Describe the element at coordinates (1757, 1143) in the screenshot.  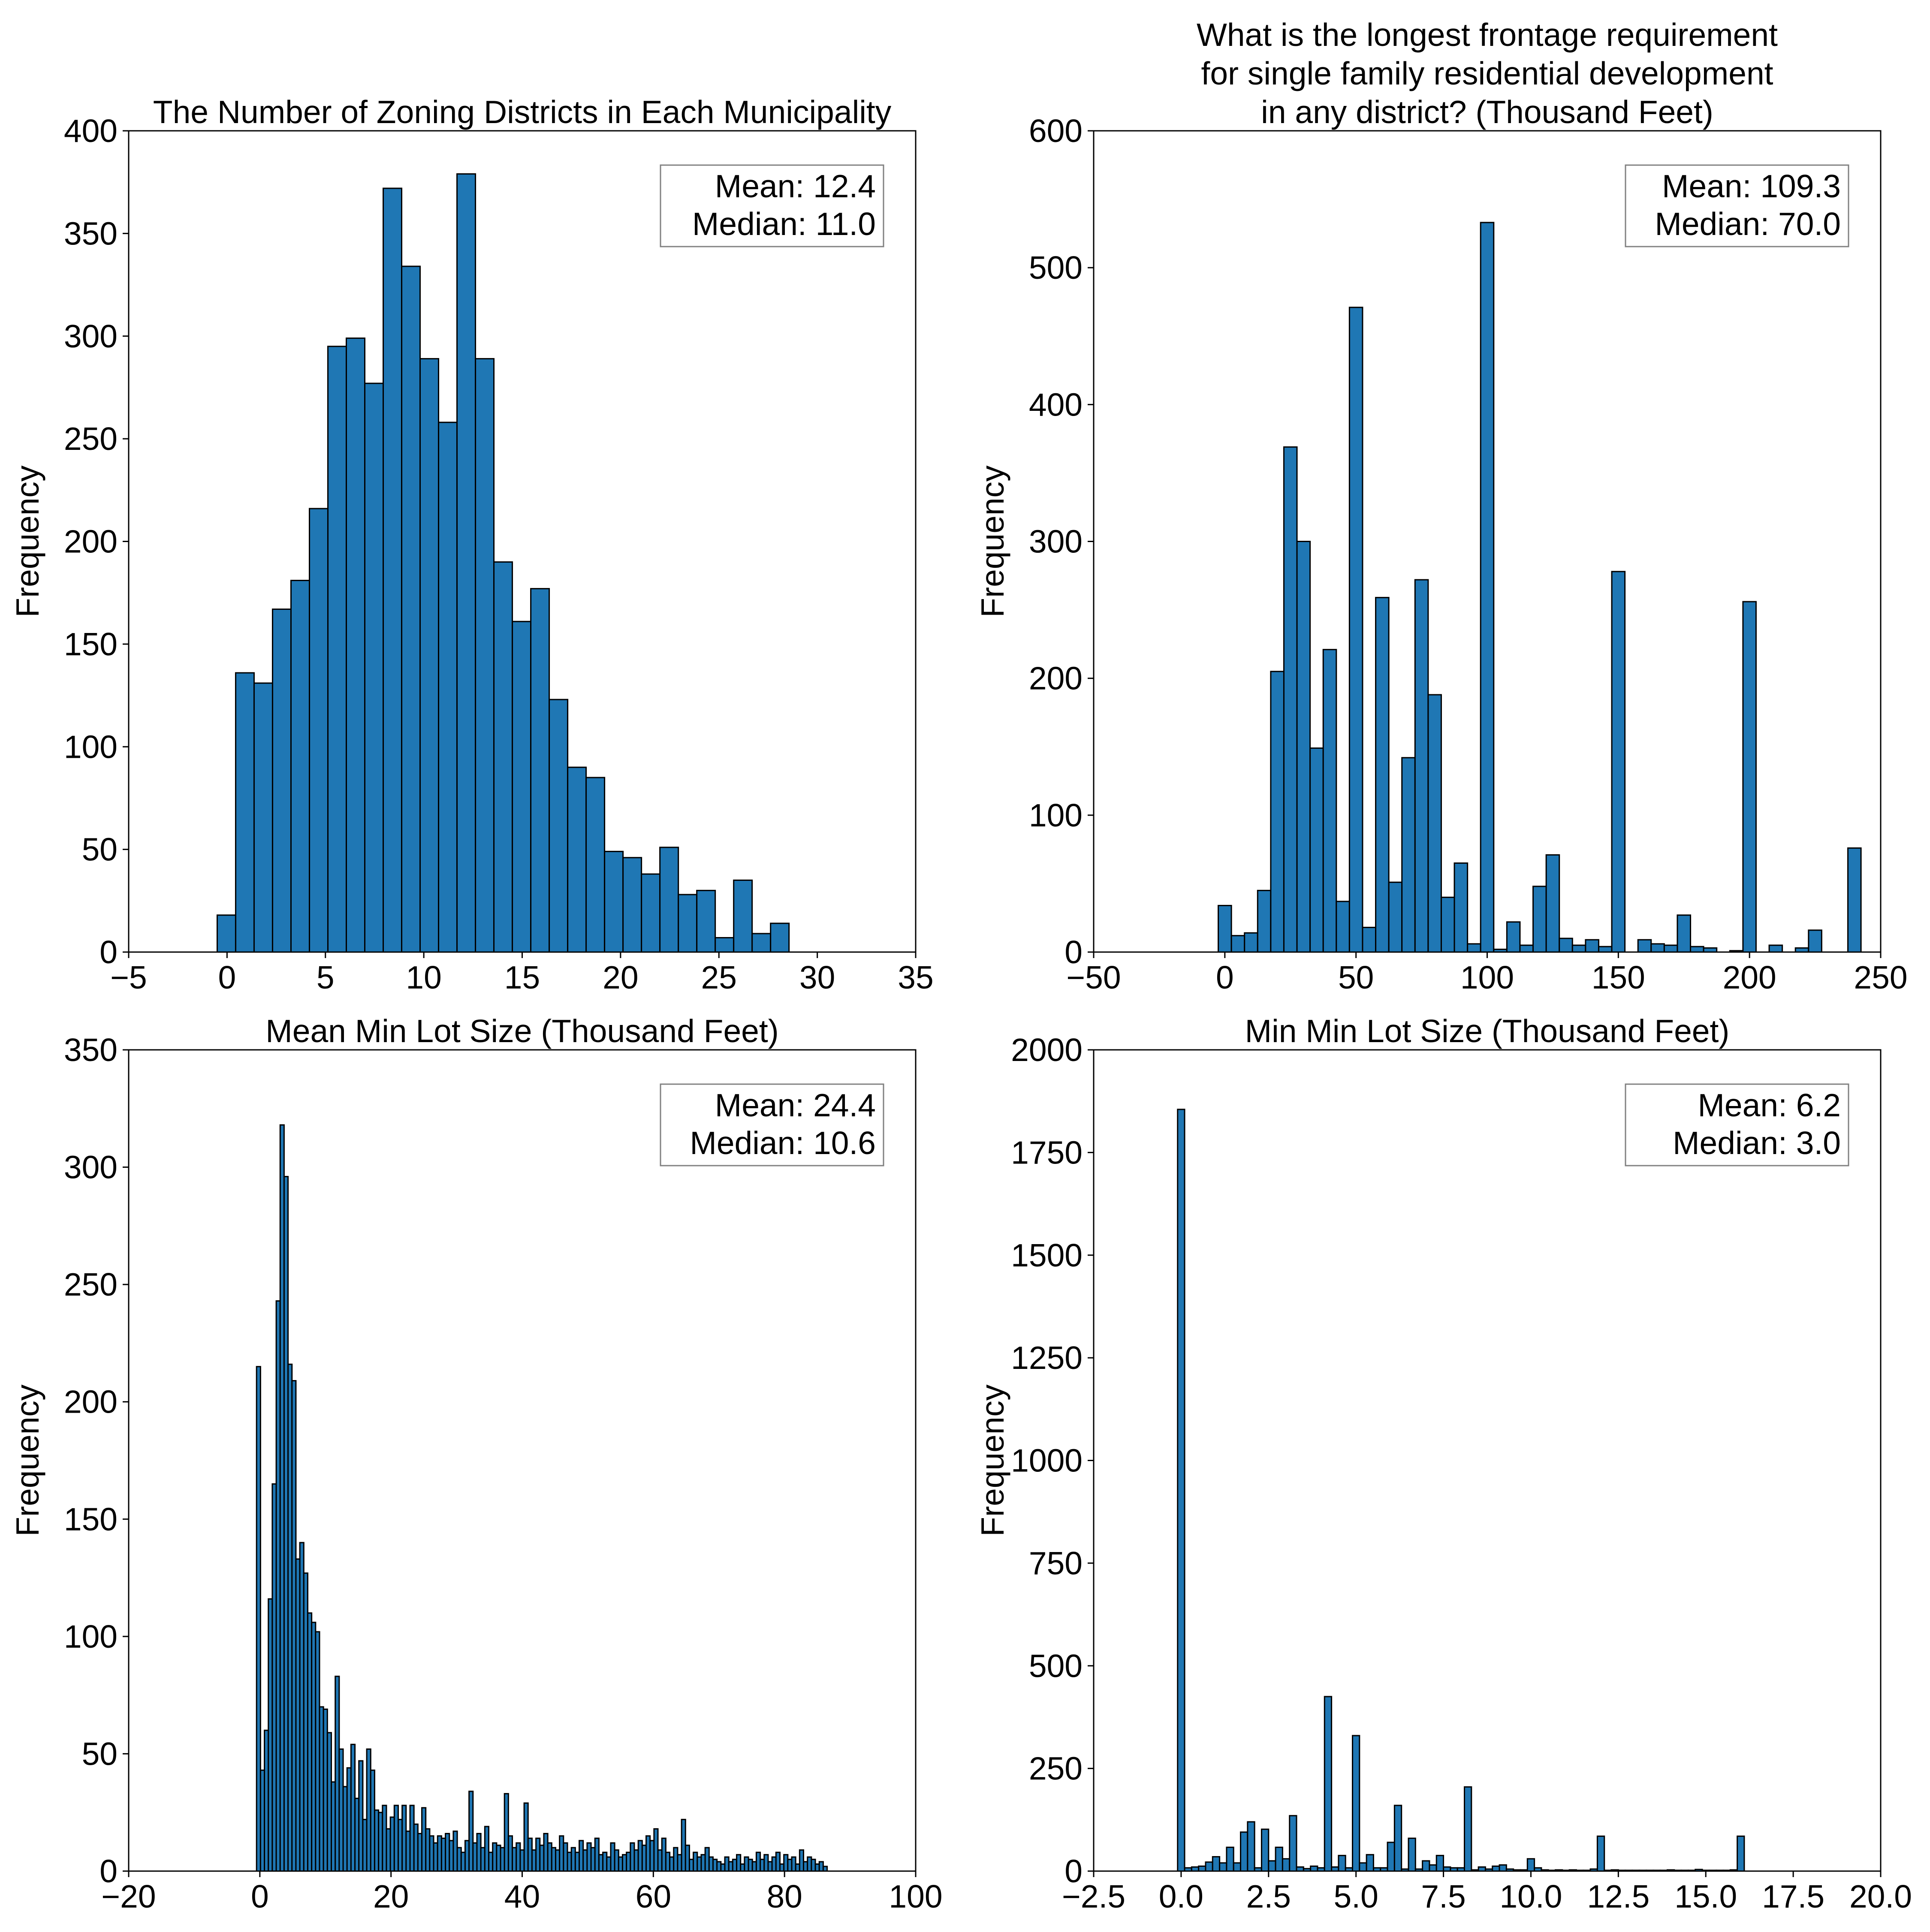
I see `stats-median: Median: 3.0` at that location.